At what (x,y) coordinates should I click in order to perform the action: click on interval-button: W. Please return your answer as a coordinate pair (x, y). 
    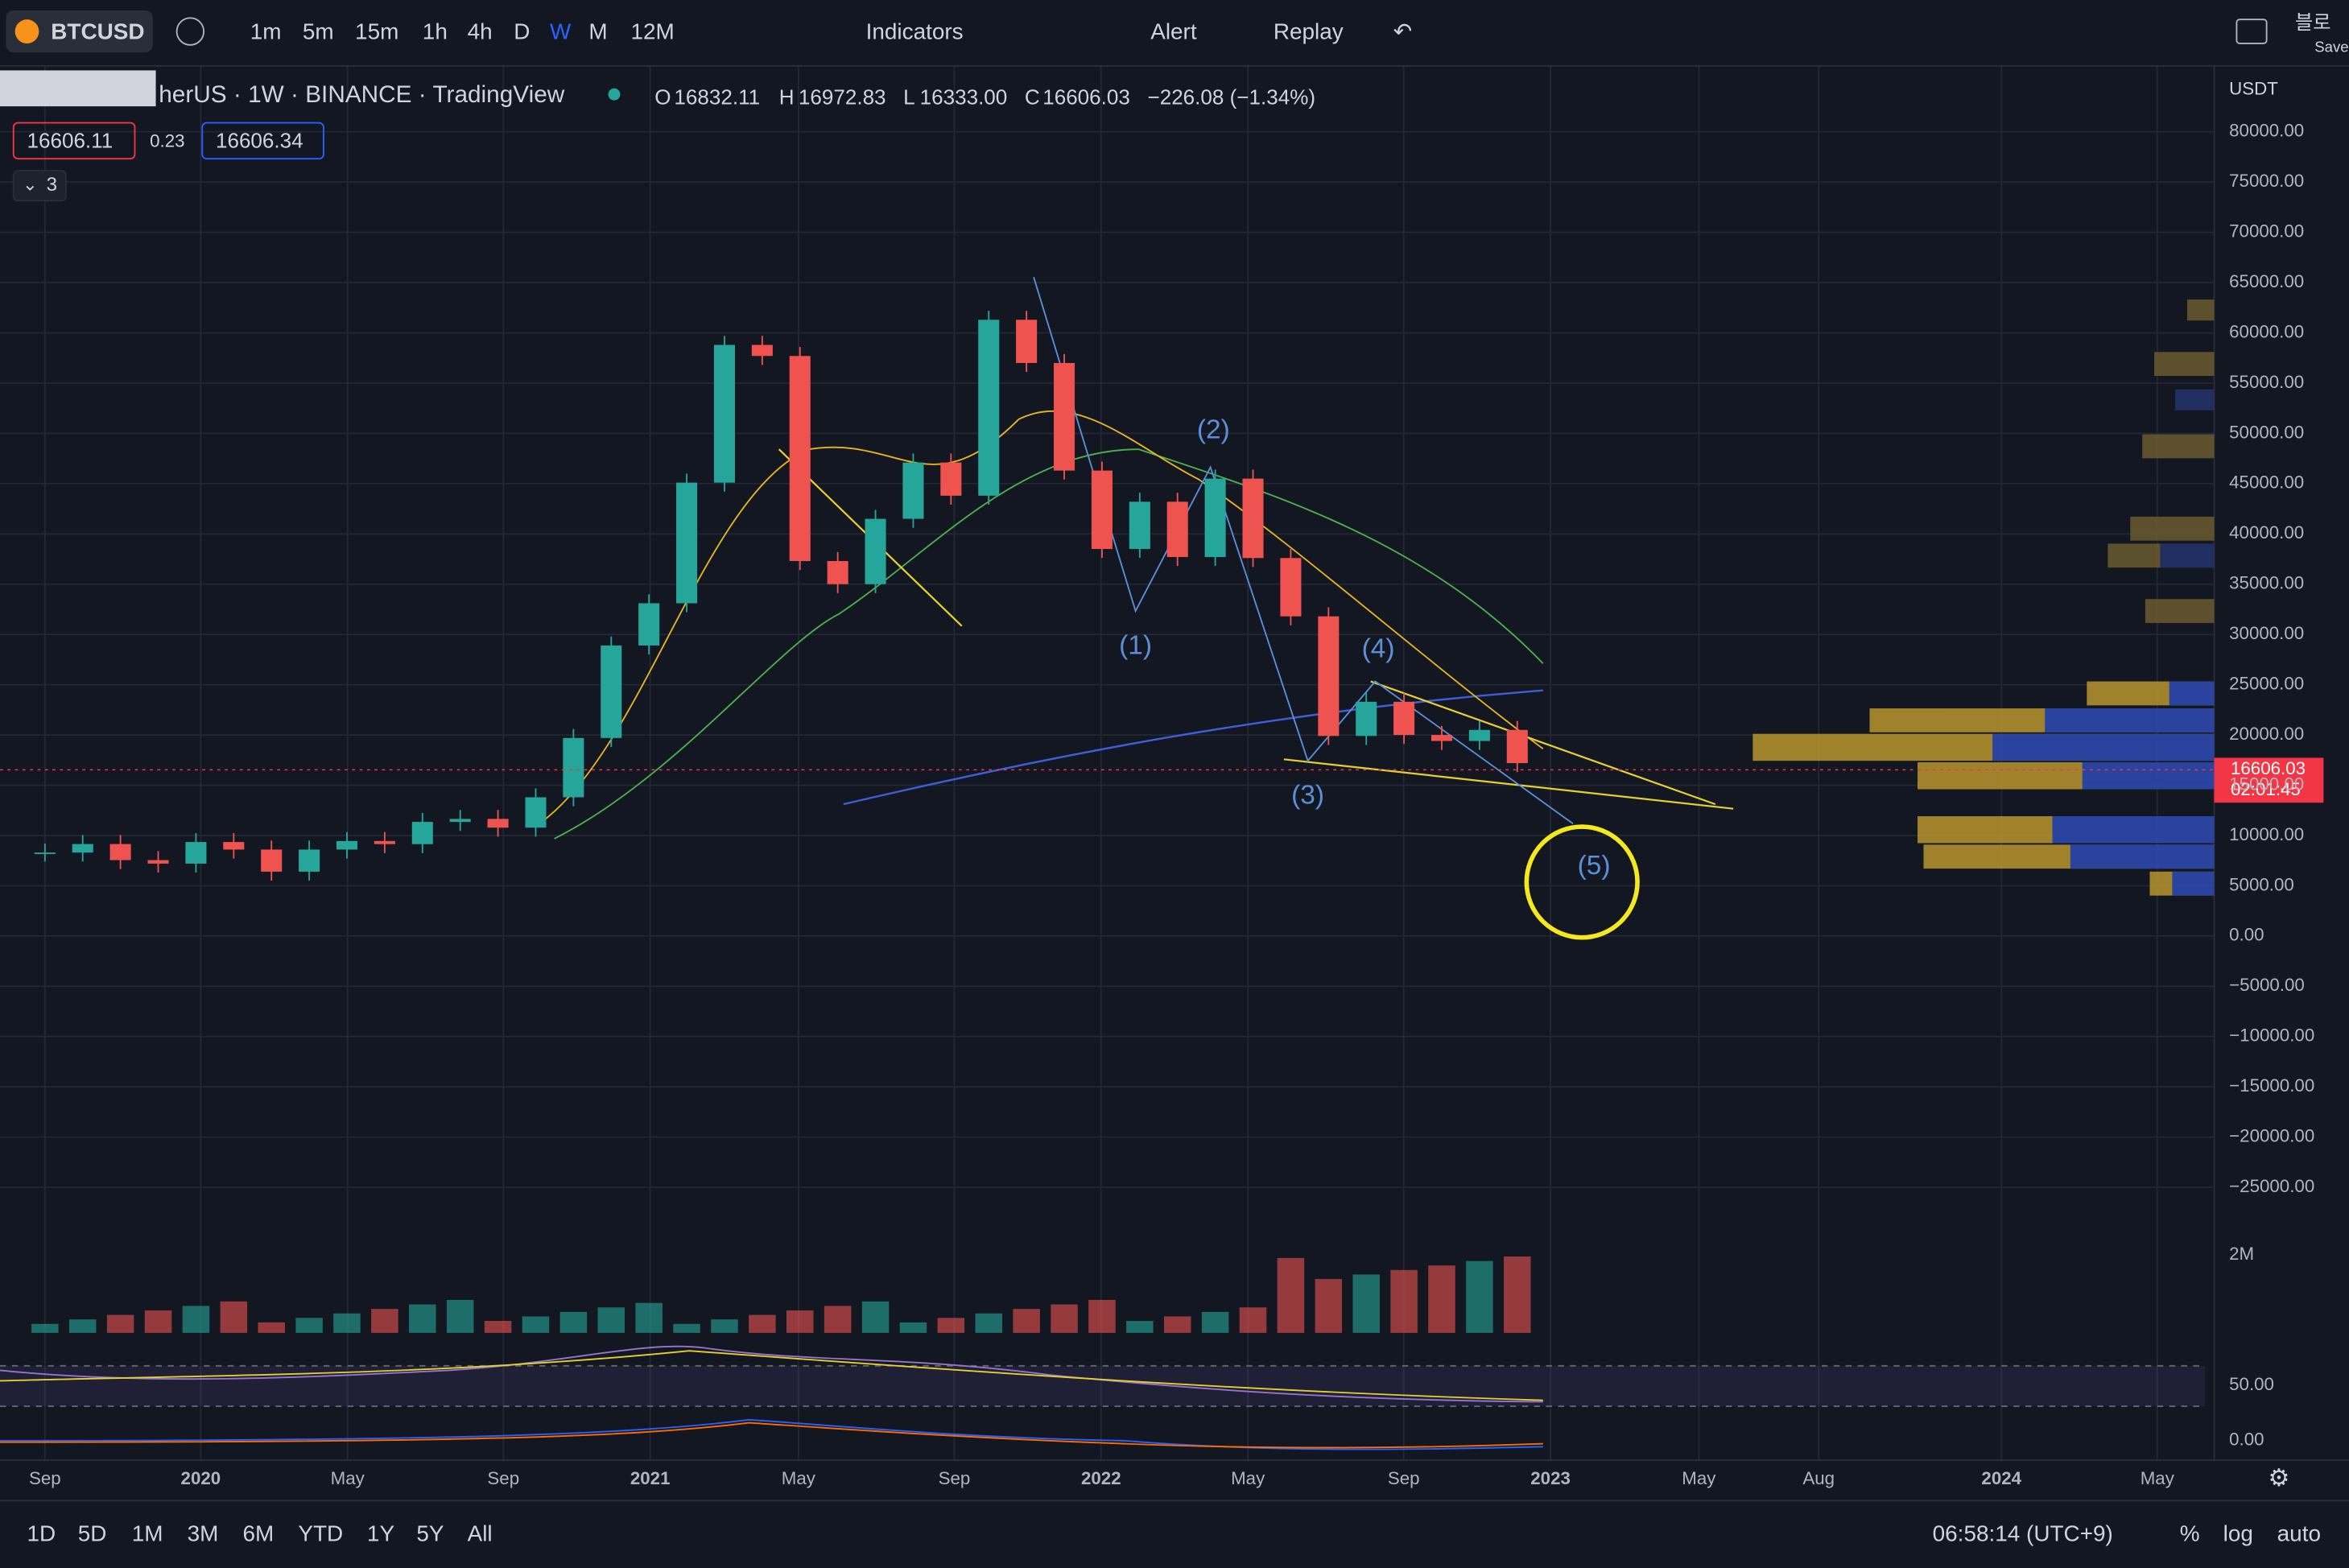
    Looking at the image, I should click on (561, 31).